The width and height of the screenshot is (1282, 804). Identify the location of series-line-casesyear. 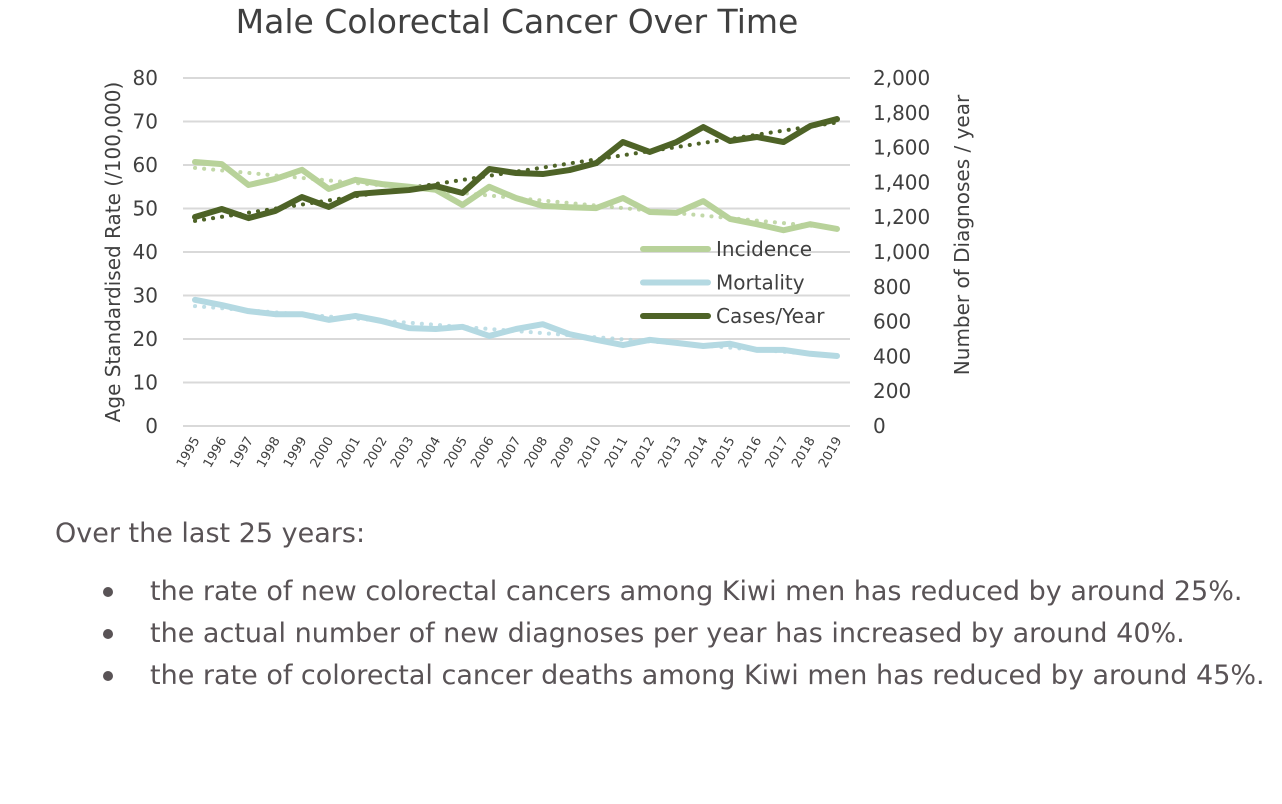
(516, 169).